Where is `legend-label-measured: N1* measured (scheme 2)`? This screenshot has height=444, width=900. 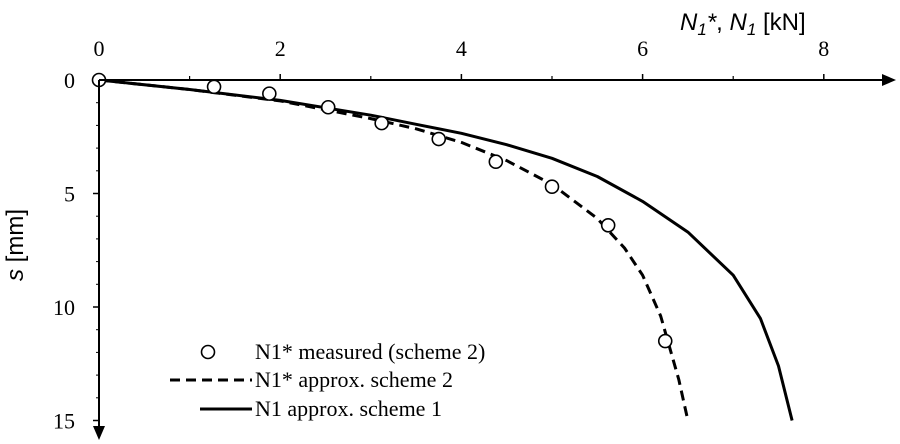 legend-label-measured: N1* measured (scheme 2) is located at coordinates (370, 351).